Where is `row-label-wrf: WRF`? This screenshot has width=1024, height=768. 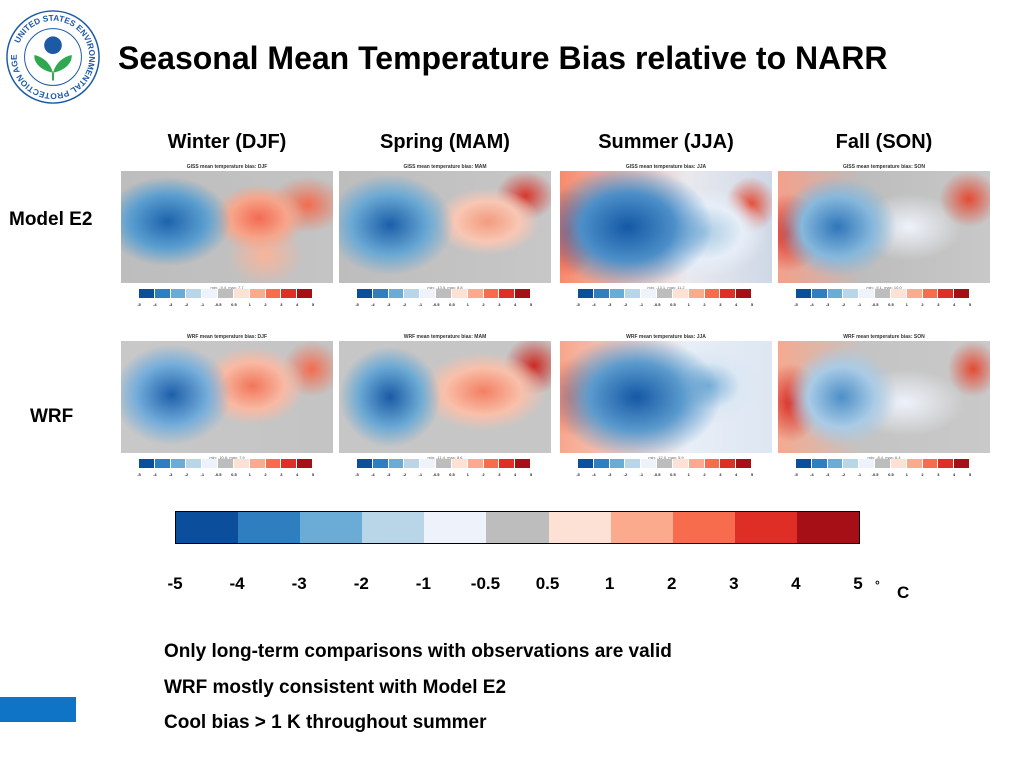
row-label-wrf: WRF is located at coordinates (52, 416).